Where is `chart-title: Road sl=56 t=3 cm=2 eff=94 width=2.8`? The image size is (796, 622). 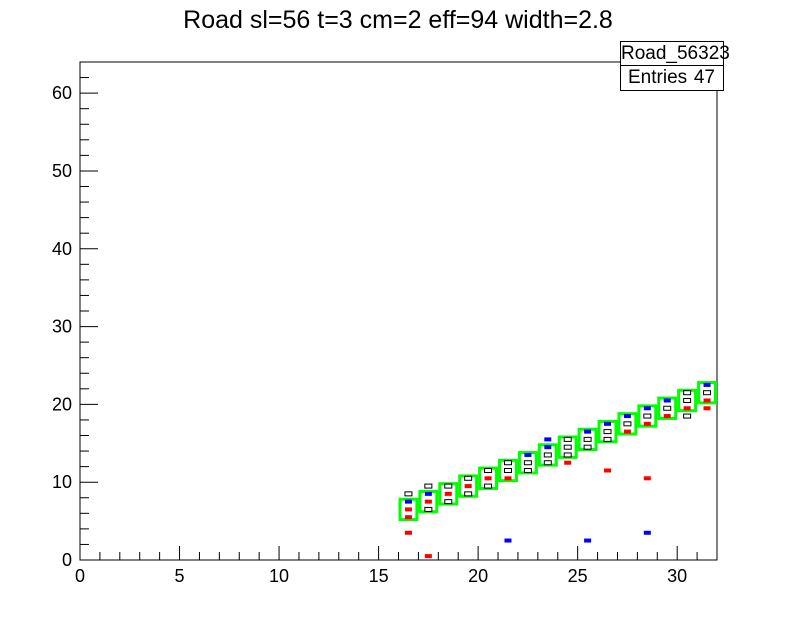 chart-title: Road sl=56 t=3 cm=2 eff=94 width=2.8 is located at coordinates (398, 20).